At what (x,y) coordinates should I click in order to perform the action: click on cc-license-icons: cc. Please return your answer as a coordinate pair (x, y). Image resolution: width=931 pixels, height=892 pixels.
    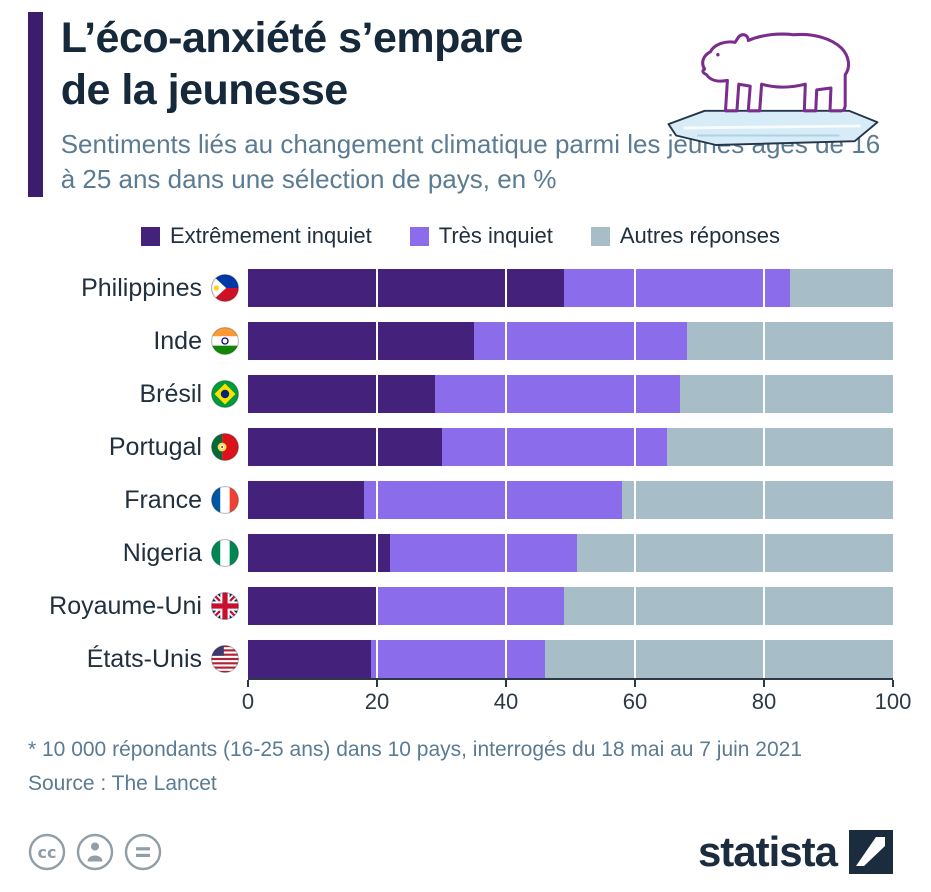
    Looking at the image, I should click on (95, 852).